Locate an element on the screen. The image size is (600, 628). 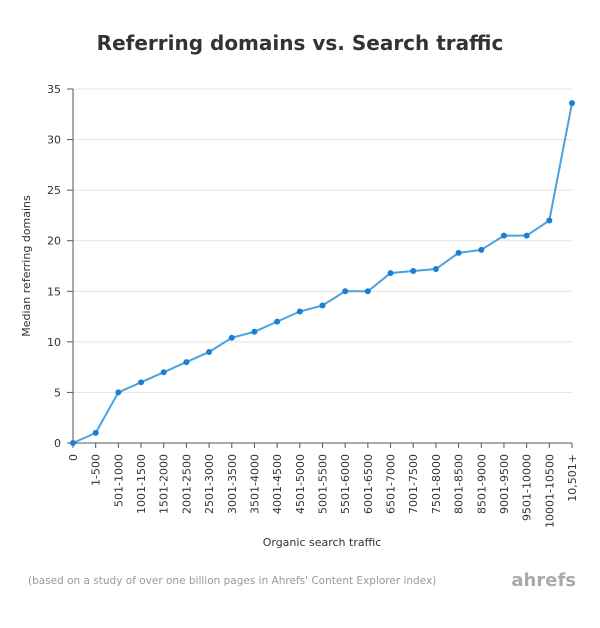
x-tick-label: 1501-2000 is located at coordinates (164, 484).